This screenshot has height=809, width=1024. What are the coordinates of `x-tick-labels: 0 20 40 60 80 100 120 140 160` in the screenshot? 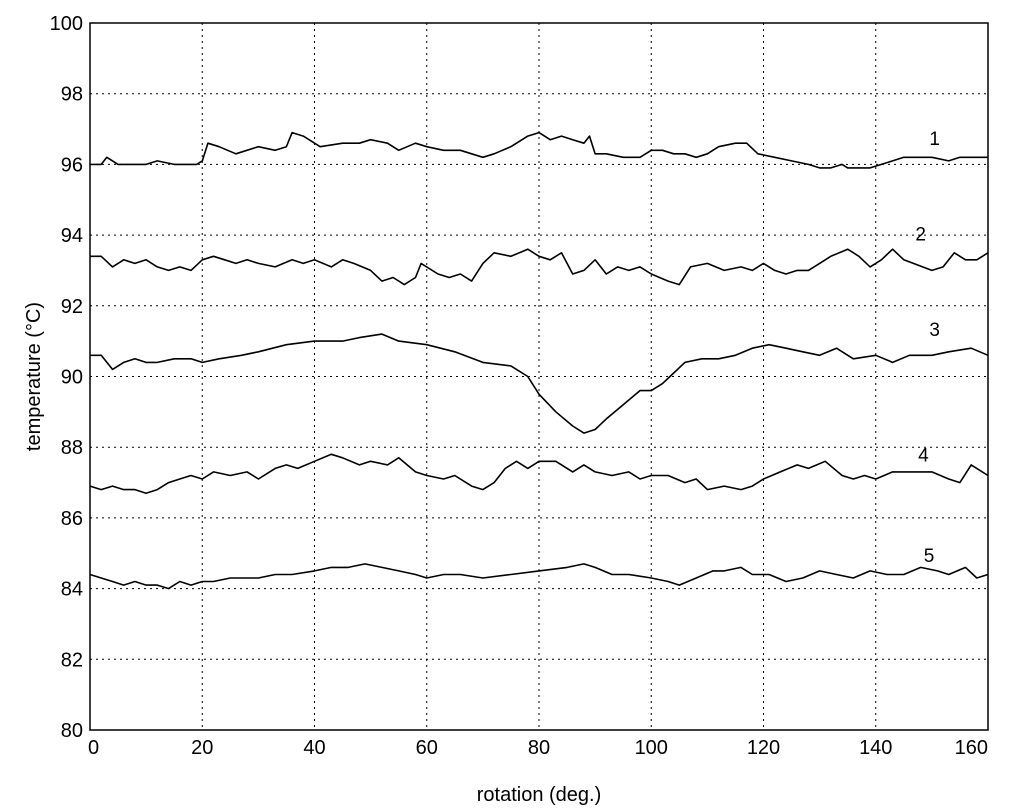 It's located at (538, 748).